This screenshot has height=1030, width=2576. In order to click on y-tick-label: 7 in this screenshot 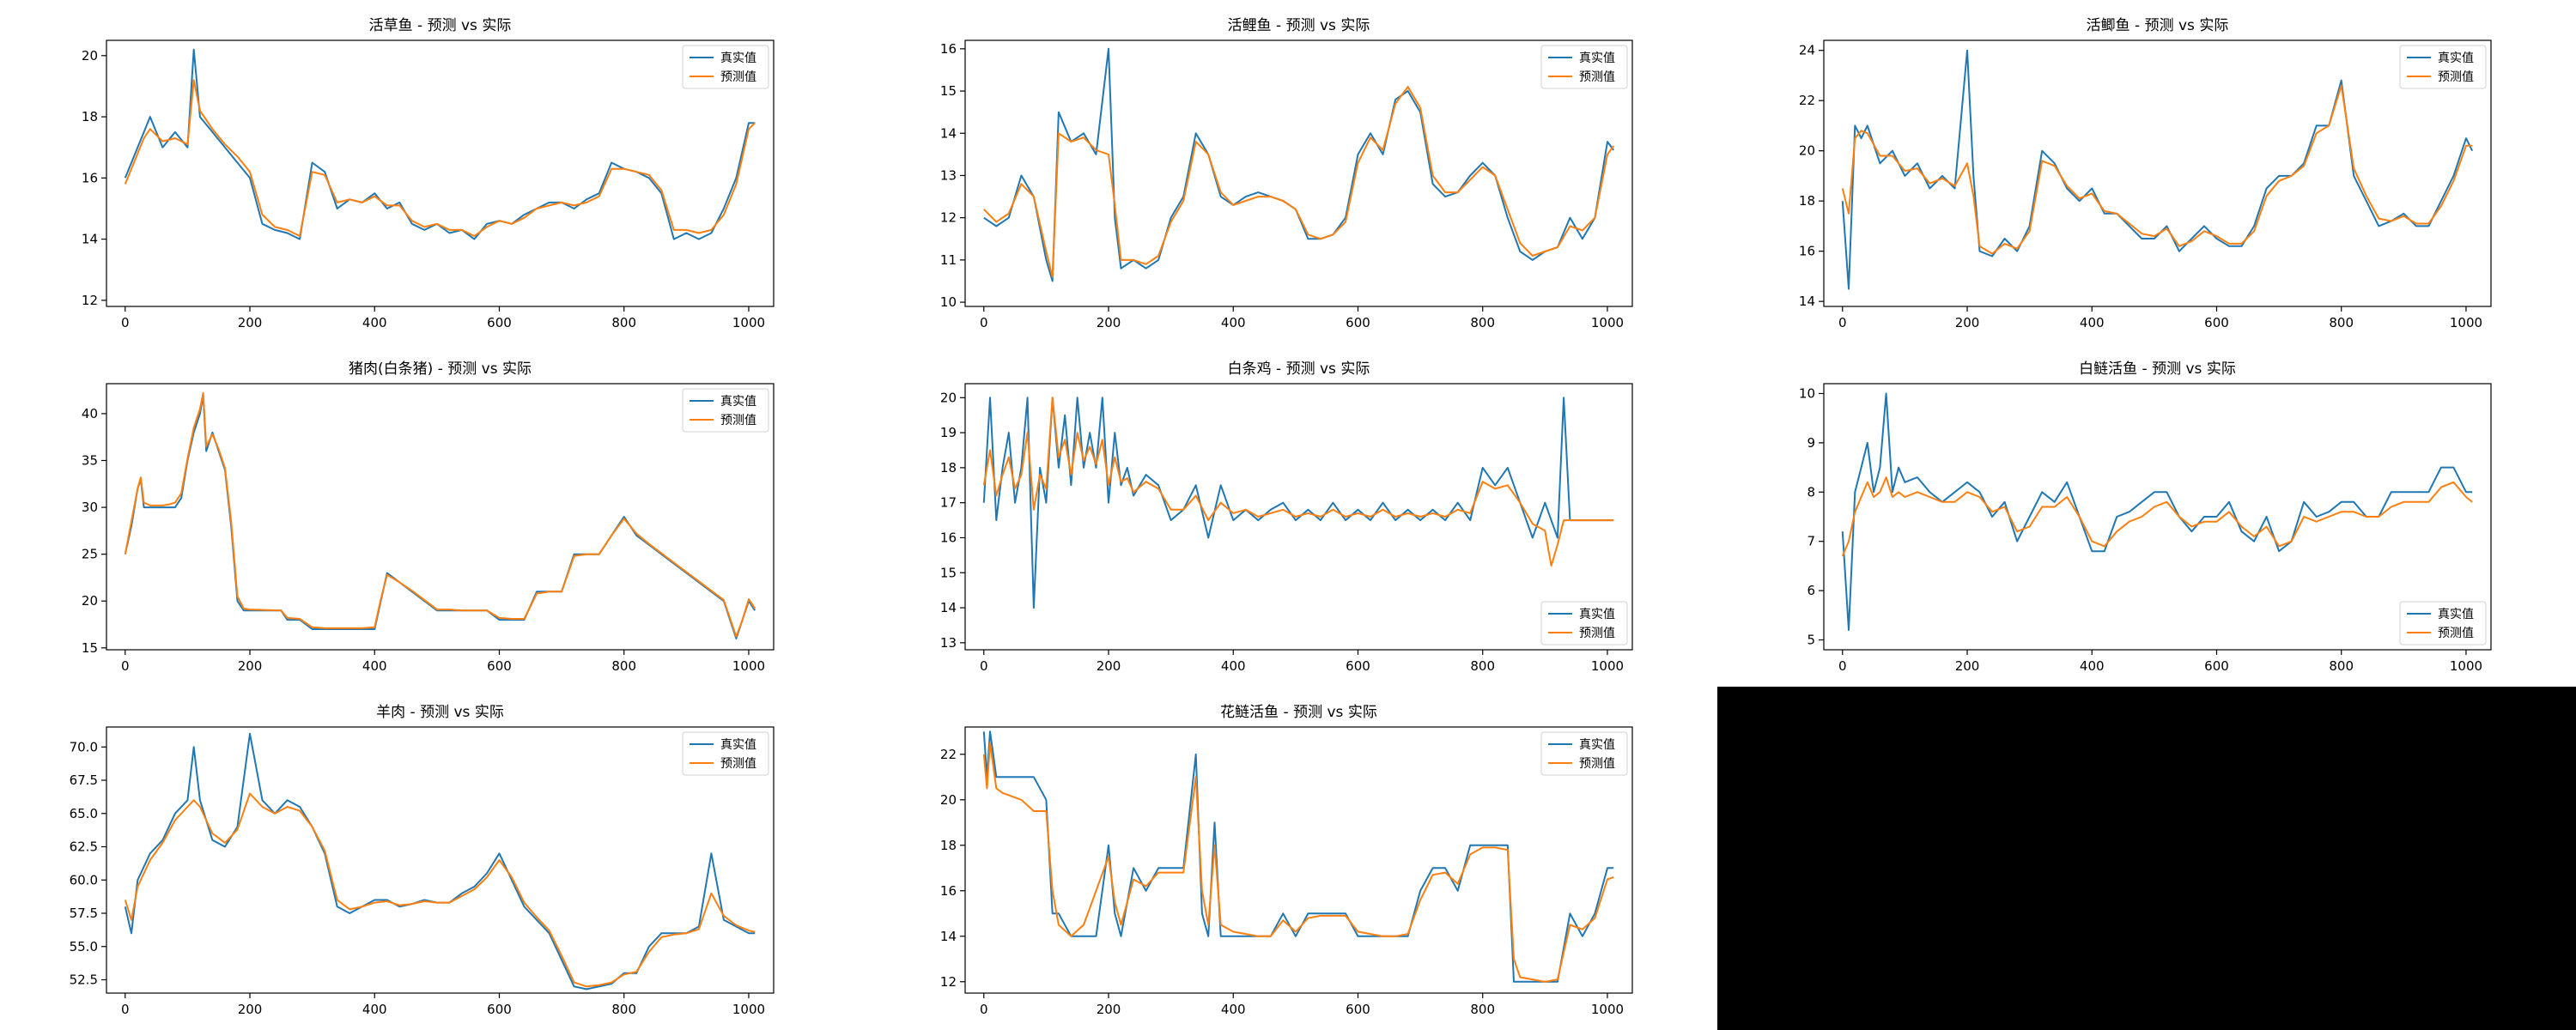, I will do `click(1811, 541)`.